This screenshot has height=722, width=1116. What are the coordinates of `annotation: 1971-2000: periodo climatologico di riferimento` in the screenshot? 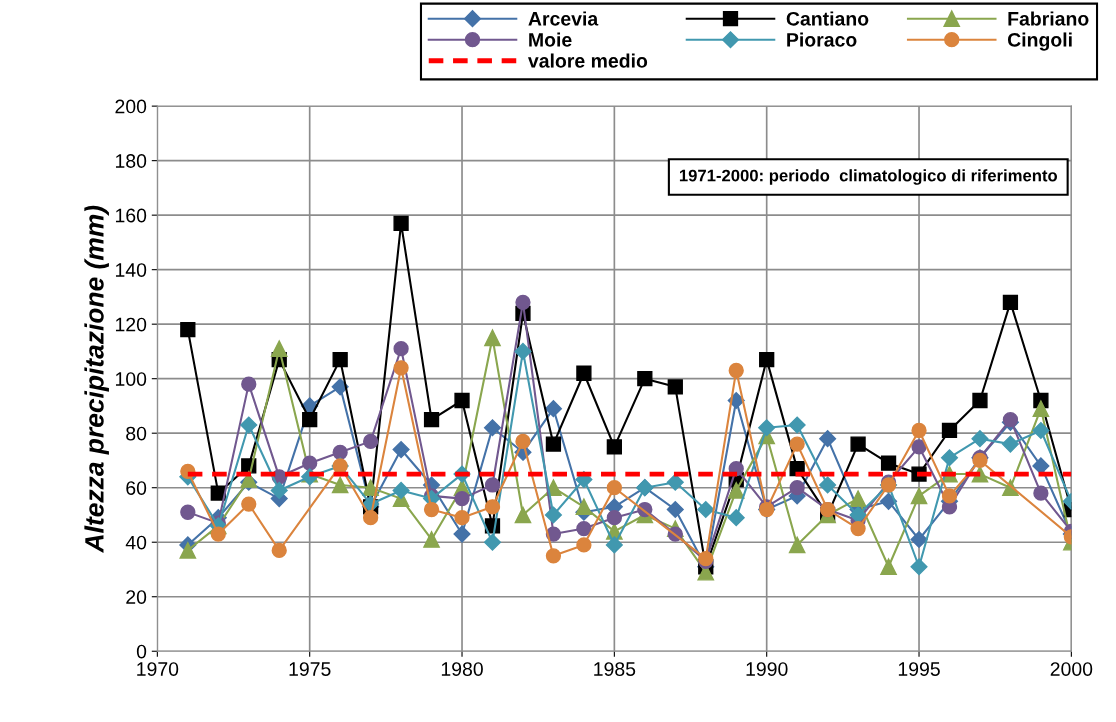 It's located at (868, 177).